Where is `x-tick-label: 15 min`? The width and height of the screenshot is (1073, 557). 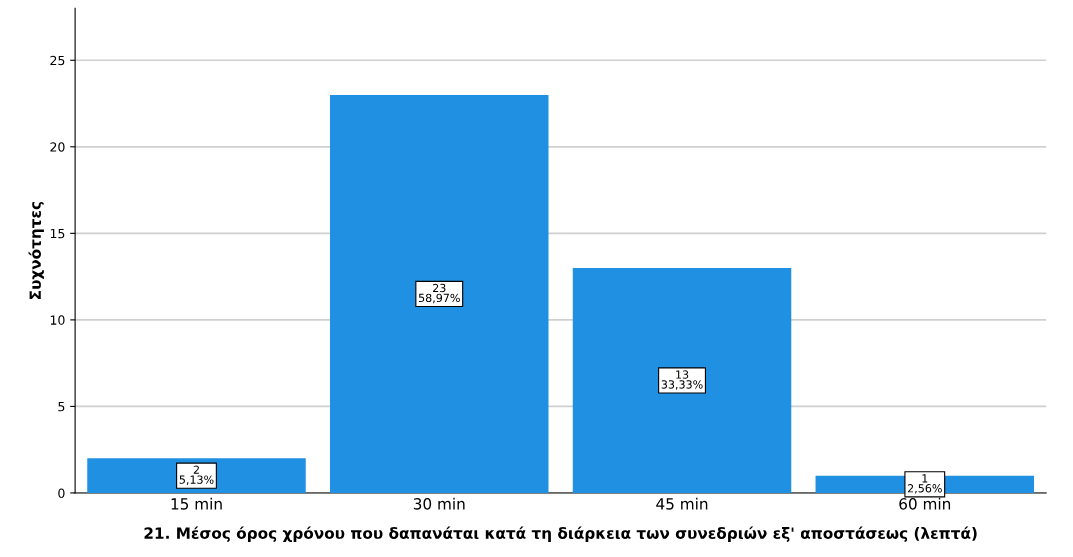 x-tick-label: 15 min is located at coordinates (196, 503).